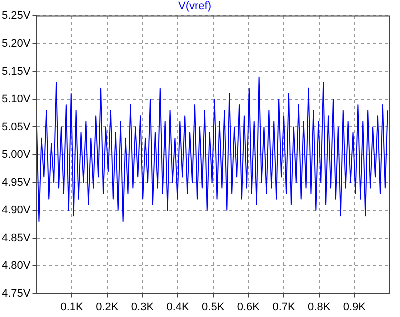 Image resolution: width=400 pixels, height=317 pixels. What do you see at coordinates (17, 127) in the screenshot?
I see `y-tick-label: 5.05V` at bounding box center [17, 127].